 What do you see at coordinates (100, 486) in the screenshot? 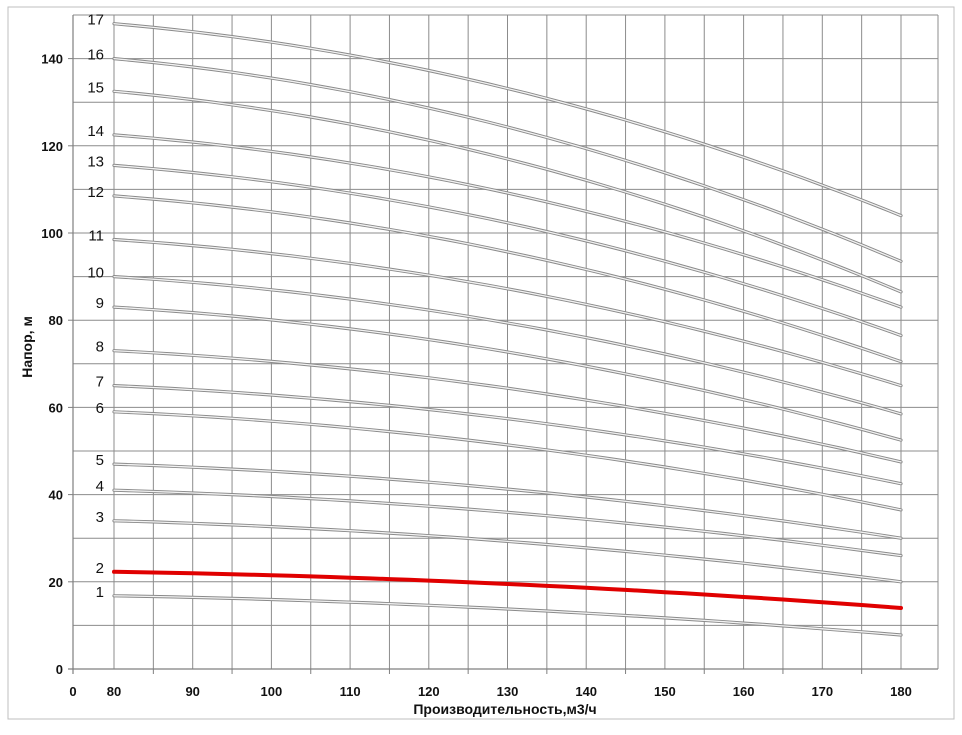
I see `curve-label-4: 4` at bounding box center [100, 486].